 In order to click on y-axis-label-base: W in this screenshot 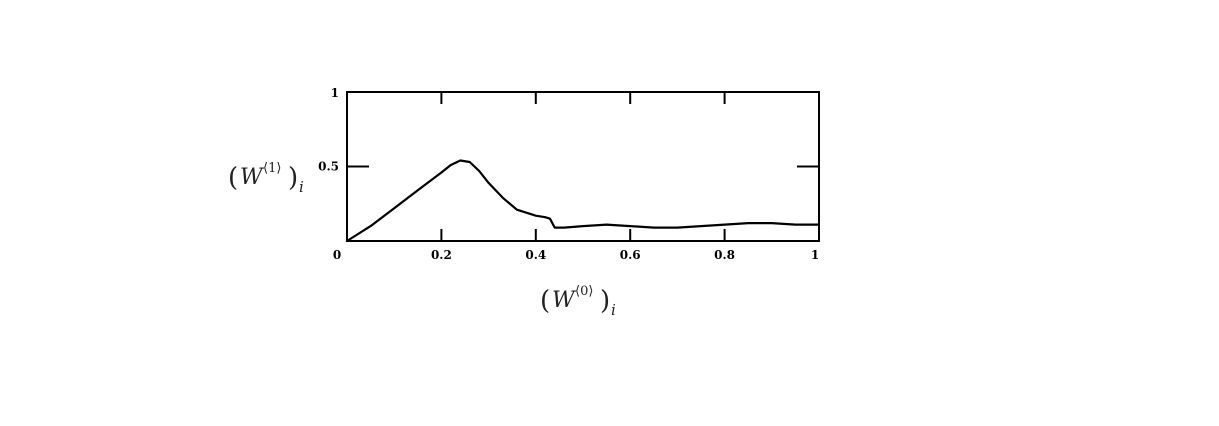, I will do `click(252, 177)`.